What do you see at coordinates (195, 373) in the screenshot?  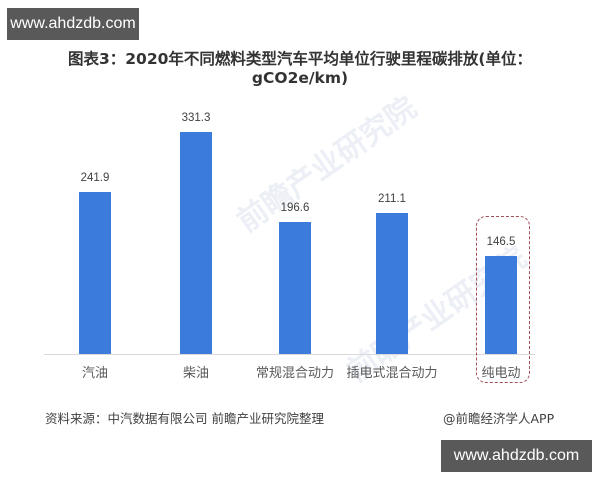 I see `category-label: 柴油` at bounding box center [195, 373].